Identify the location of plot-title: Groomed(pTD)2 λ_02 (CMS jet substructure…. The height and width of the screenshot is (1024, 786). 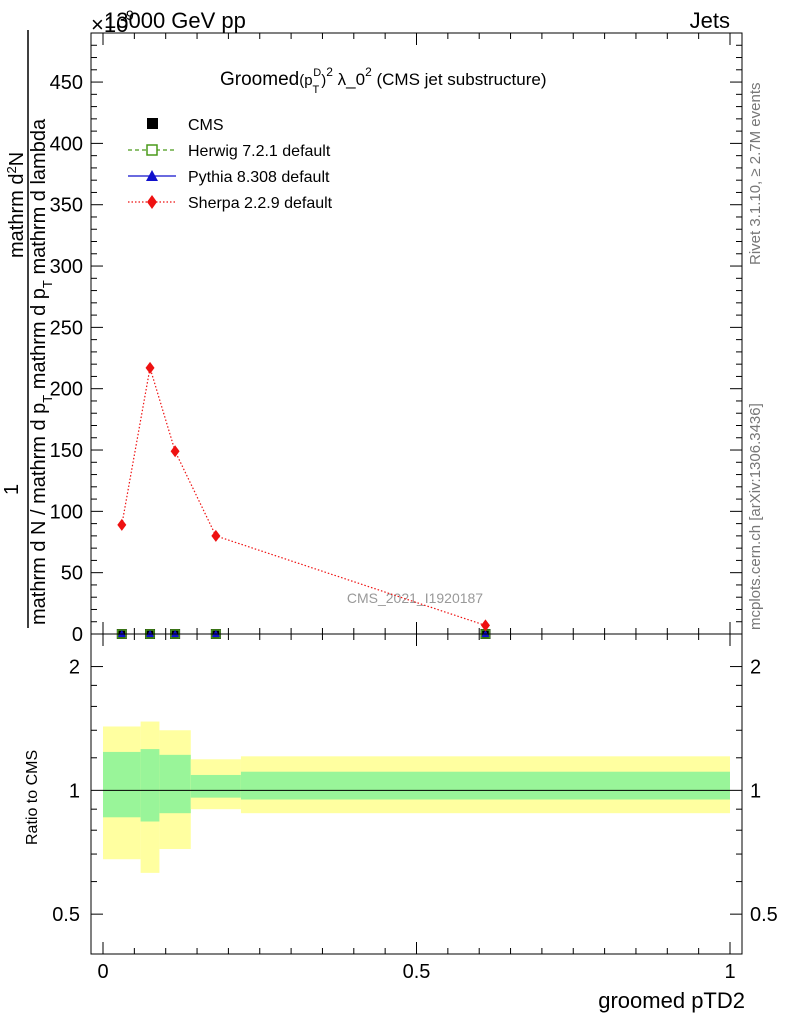
(383, 80).